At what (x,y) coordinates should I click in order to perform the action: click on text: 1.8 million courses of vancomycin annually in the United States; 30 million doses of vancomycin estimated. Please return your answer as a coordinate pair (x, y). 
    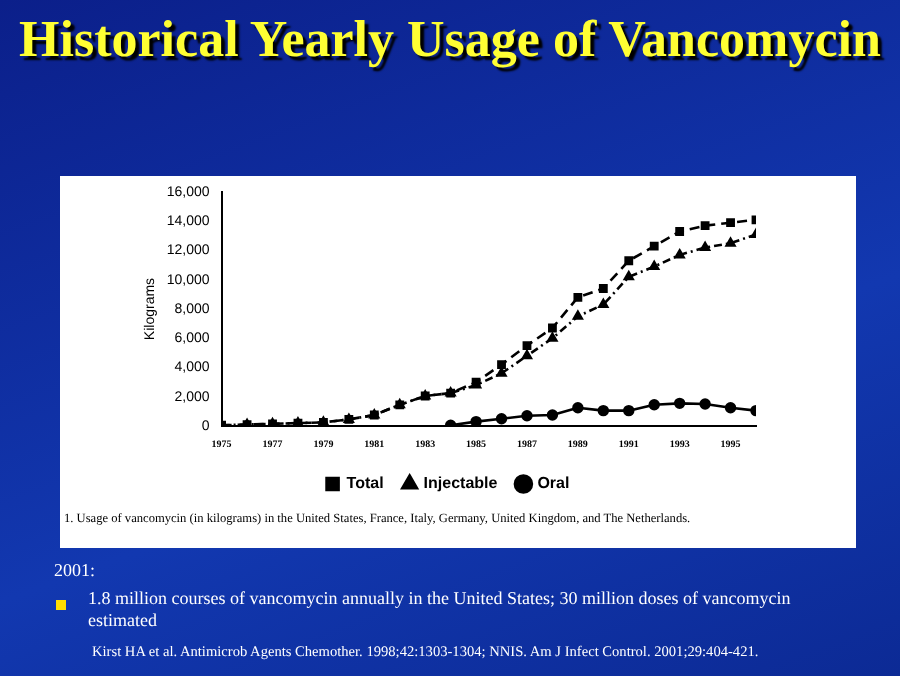
    Looking at the image, I should click on (440, 610).